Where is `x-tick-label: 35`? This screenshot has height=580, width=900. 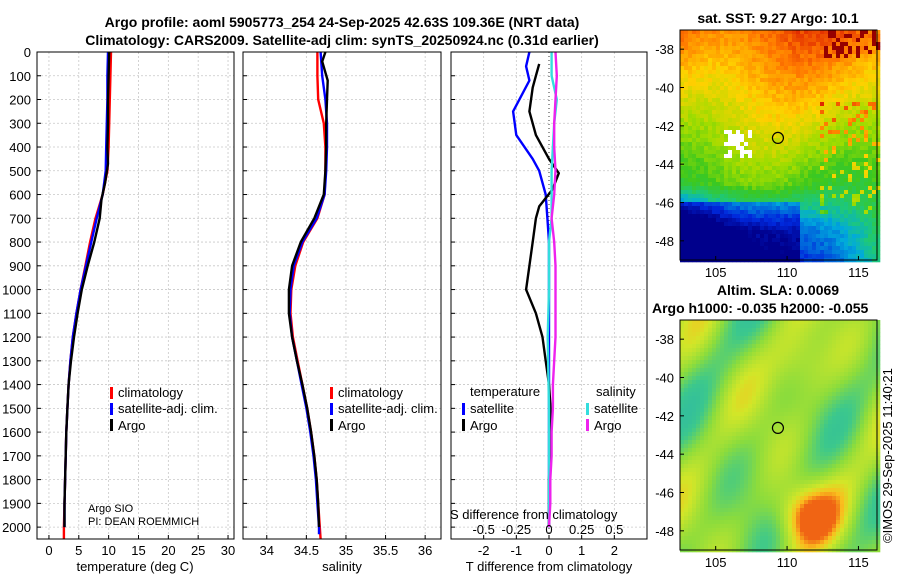 x-tick-label: 35 is located at coordinates (346, 550).